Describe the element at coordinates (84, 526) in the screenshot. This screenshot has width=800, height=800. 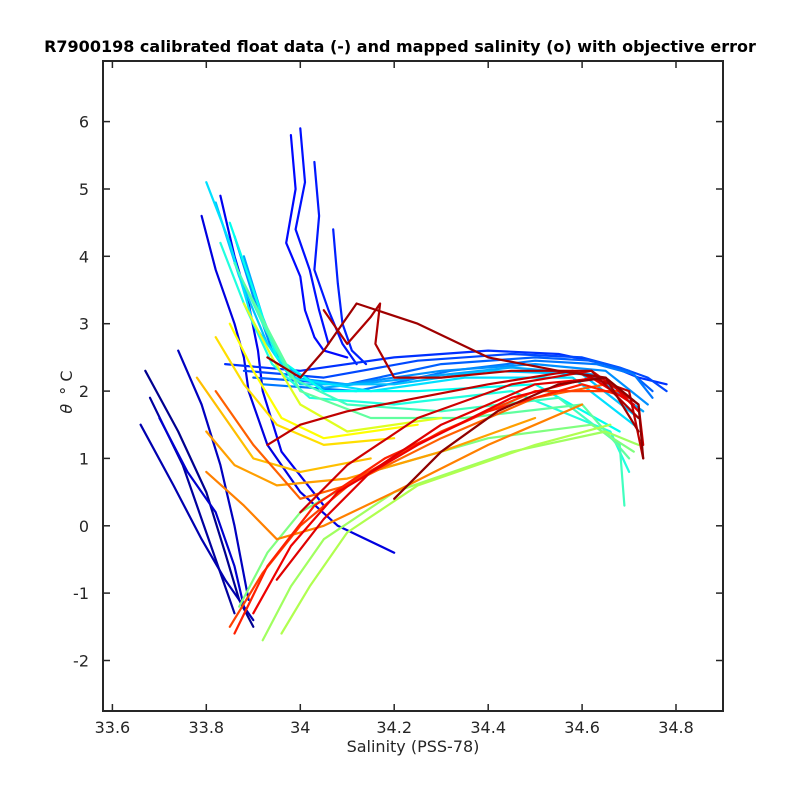
I see `y-tick-label-3: 0` at that location.